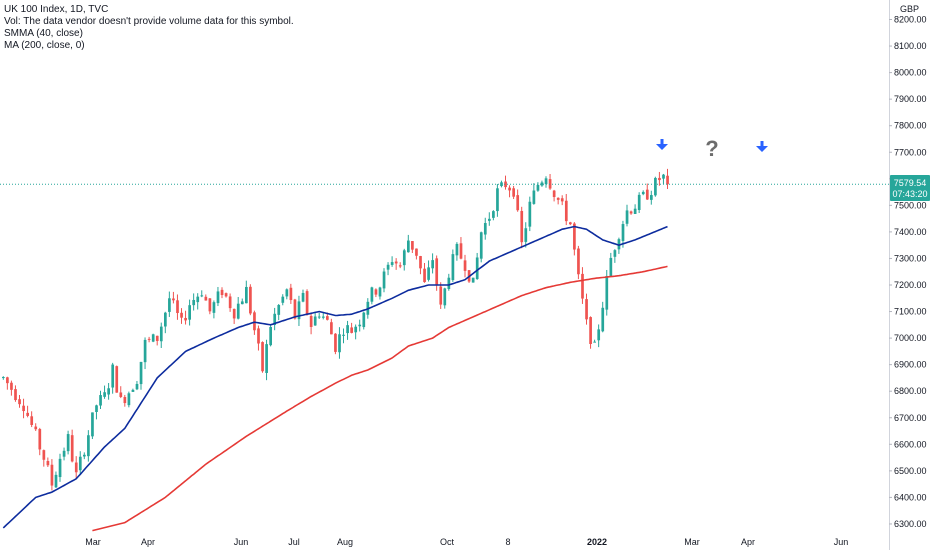 Image resolution: width=932 pixels, height=550 pixels. I want to click on price-tick-label: 7700.00, so click(910, 152).